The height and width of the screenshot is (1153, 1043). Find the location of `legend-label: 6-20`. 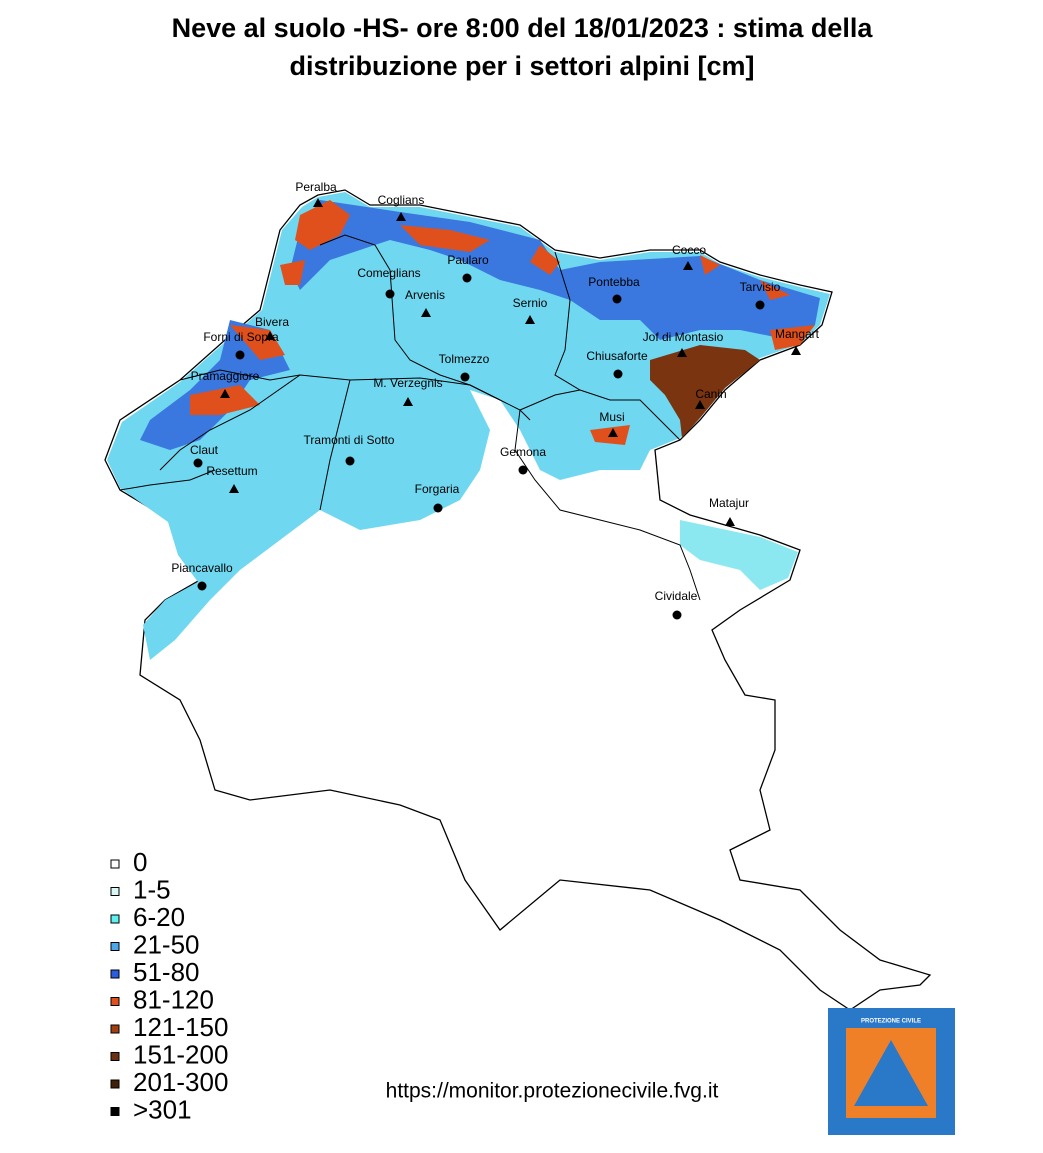

legend-label: 6-20 is located at coordinates (159, 917).